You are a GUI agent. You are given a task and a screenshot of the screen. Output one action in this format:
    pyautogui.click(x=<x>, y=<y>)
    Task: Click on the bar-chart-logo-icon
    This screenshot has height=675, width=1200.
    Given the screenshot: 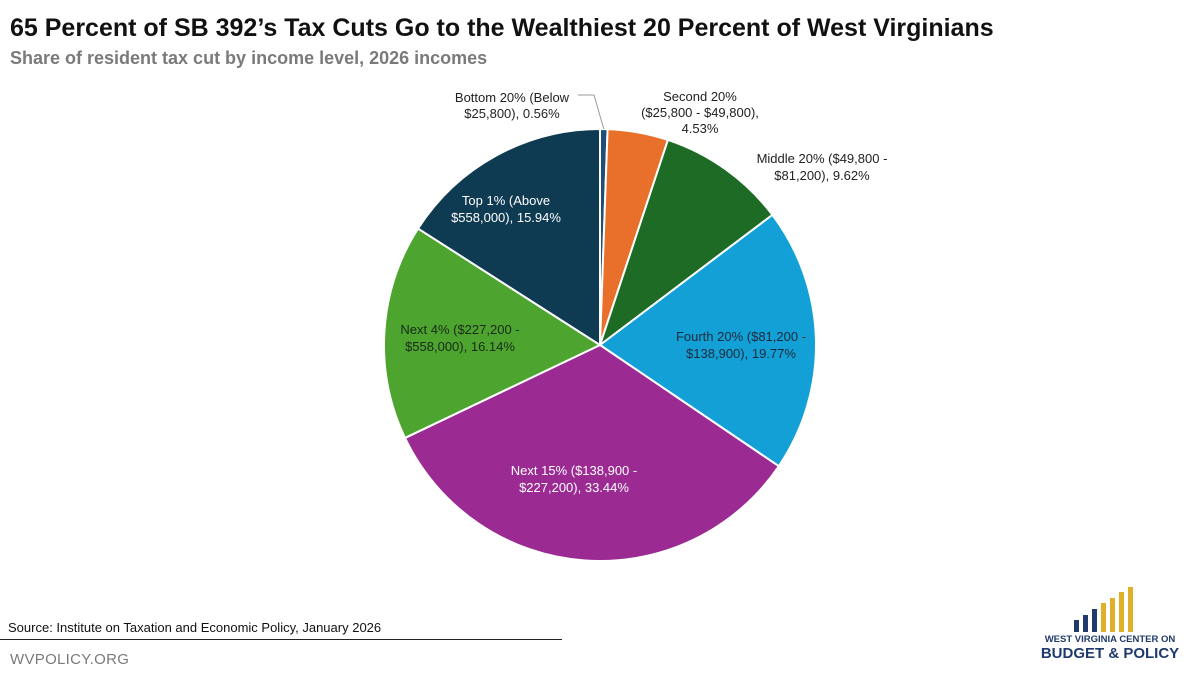 What is the action you would take?
    pyautogui.click(x=1103, y=609)
    